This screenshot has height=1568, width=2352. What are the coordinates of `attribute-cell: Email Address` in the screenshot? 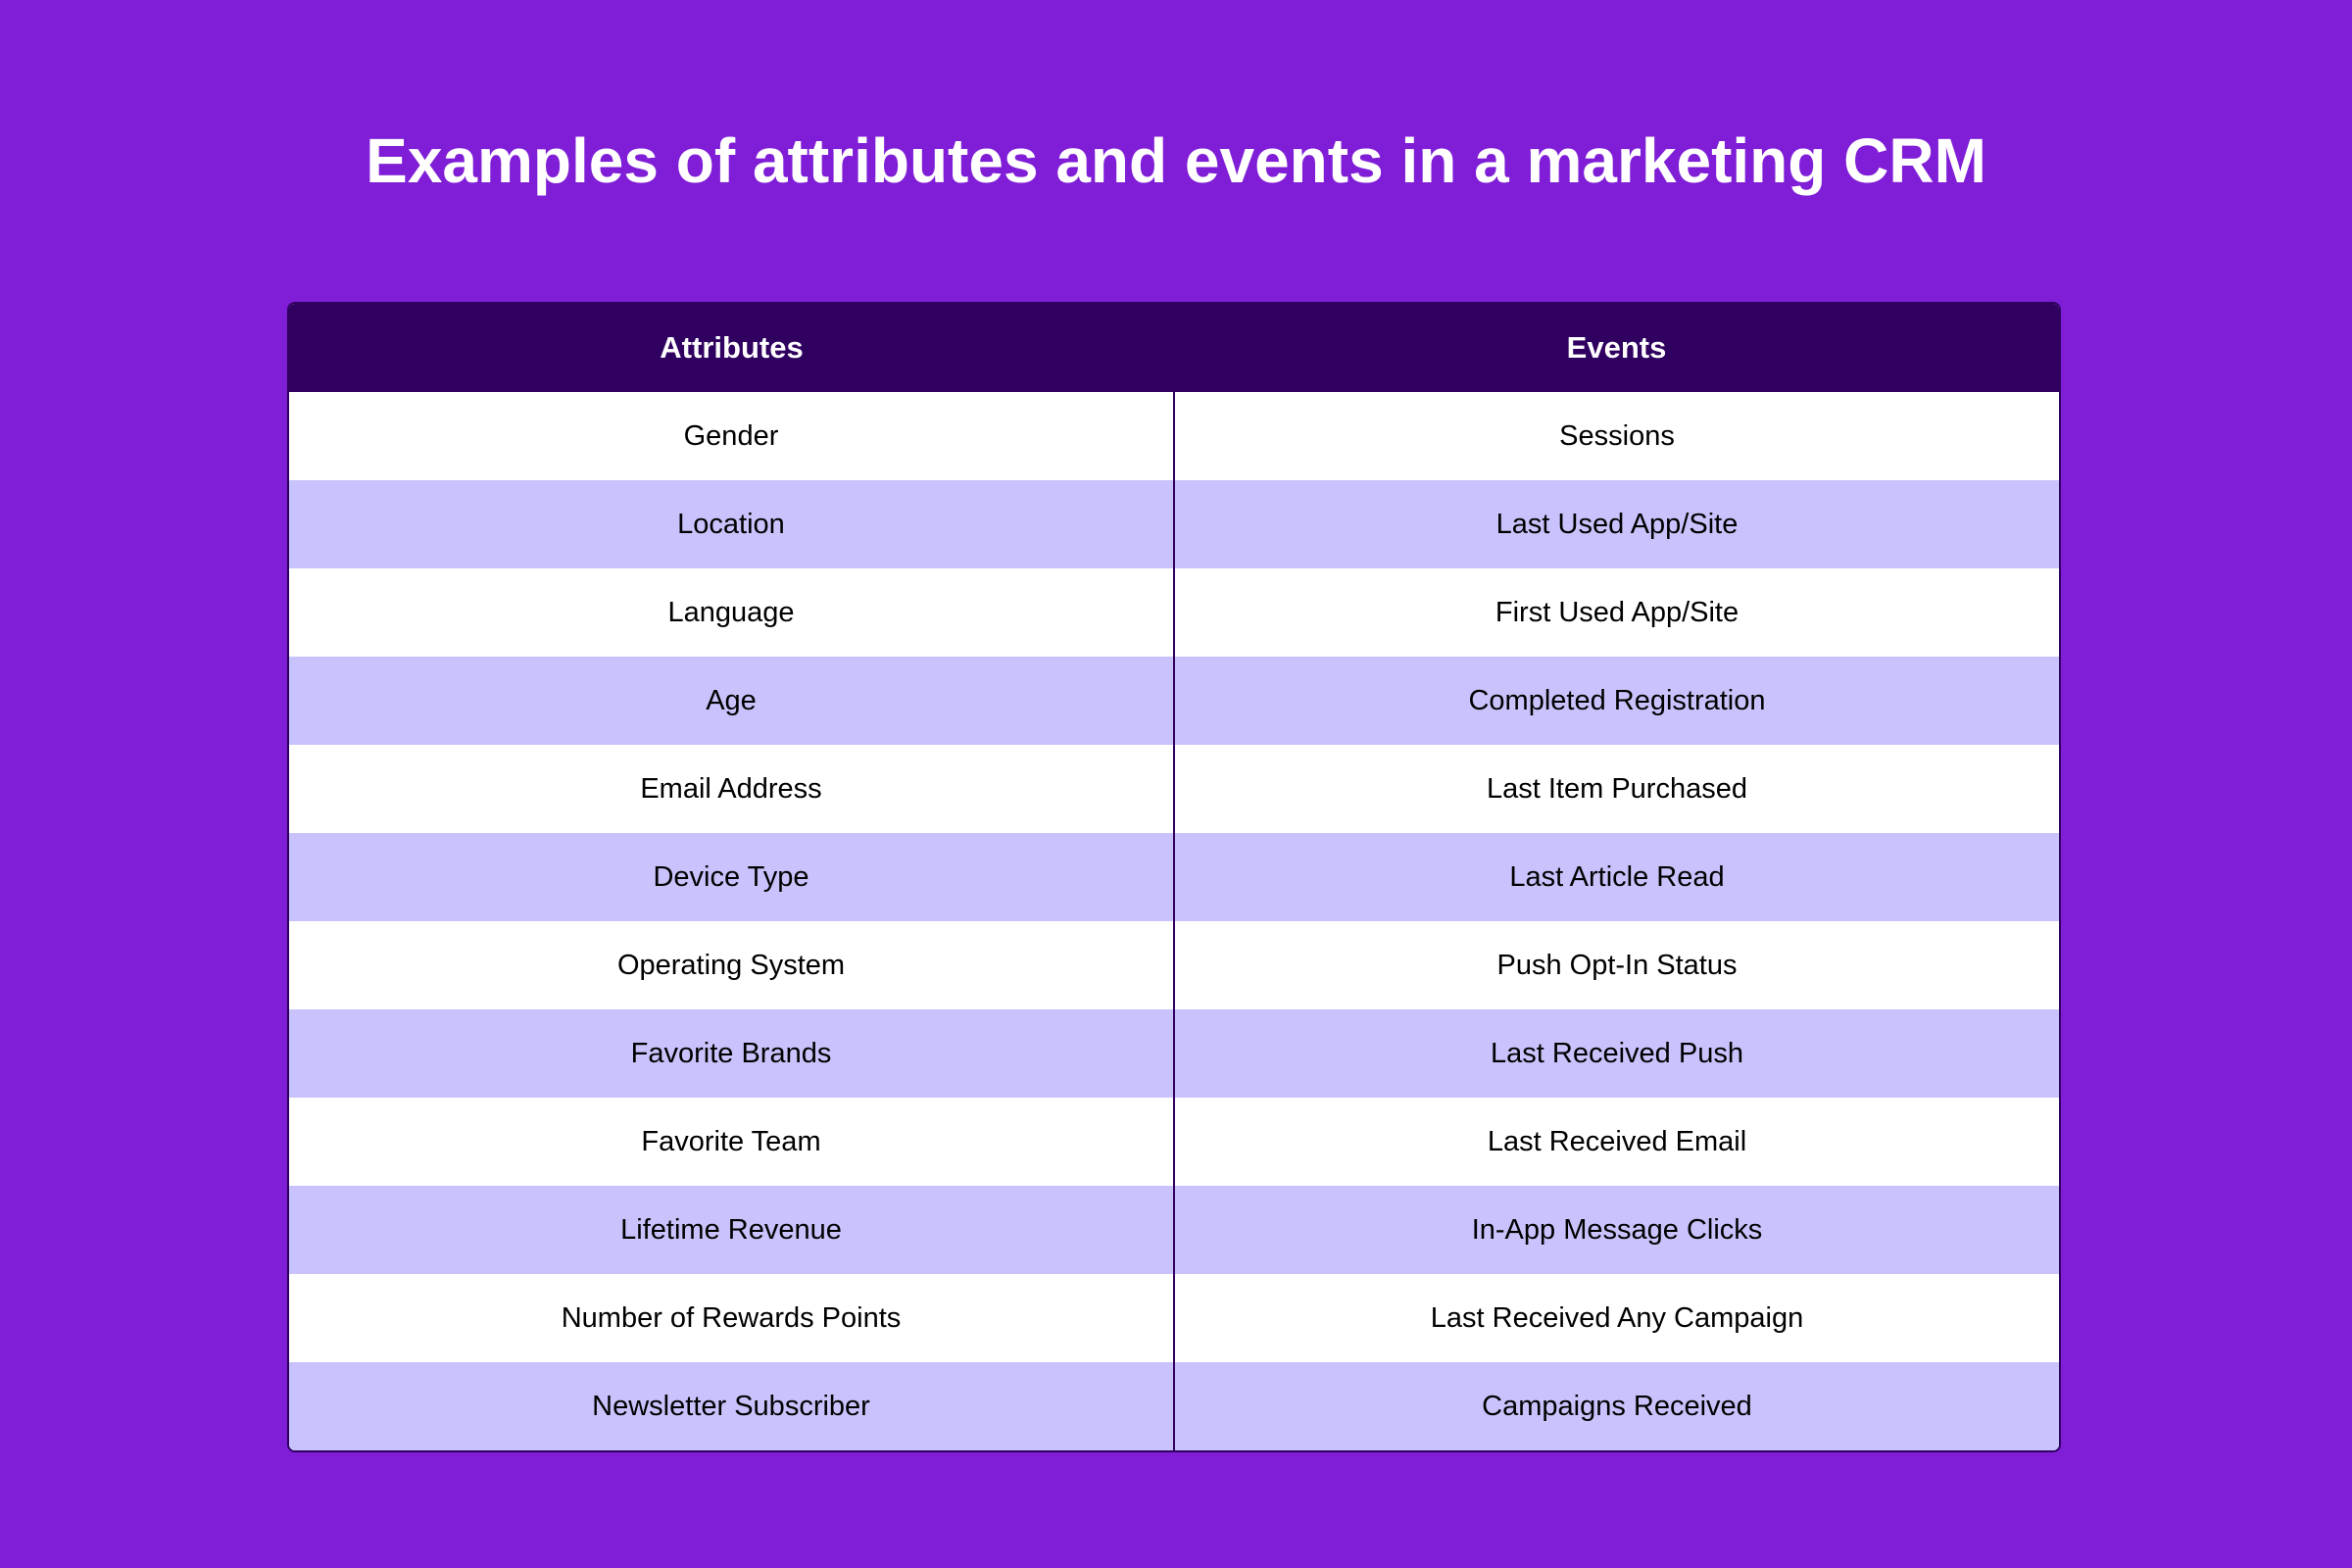 It's located at (732, 789).